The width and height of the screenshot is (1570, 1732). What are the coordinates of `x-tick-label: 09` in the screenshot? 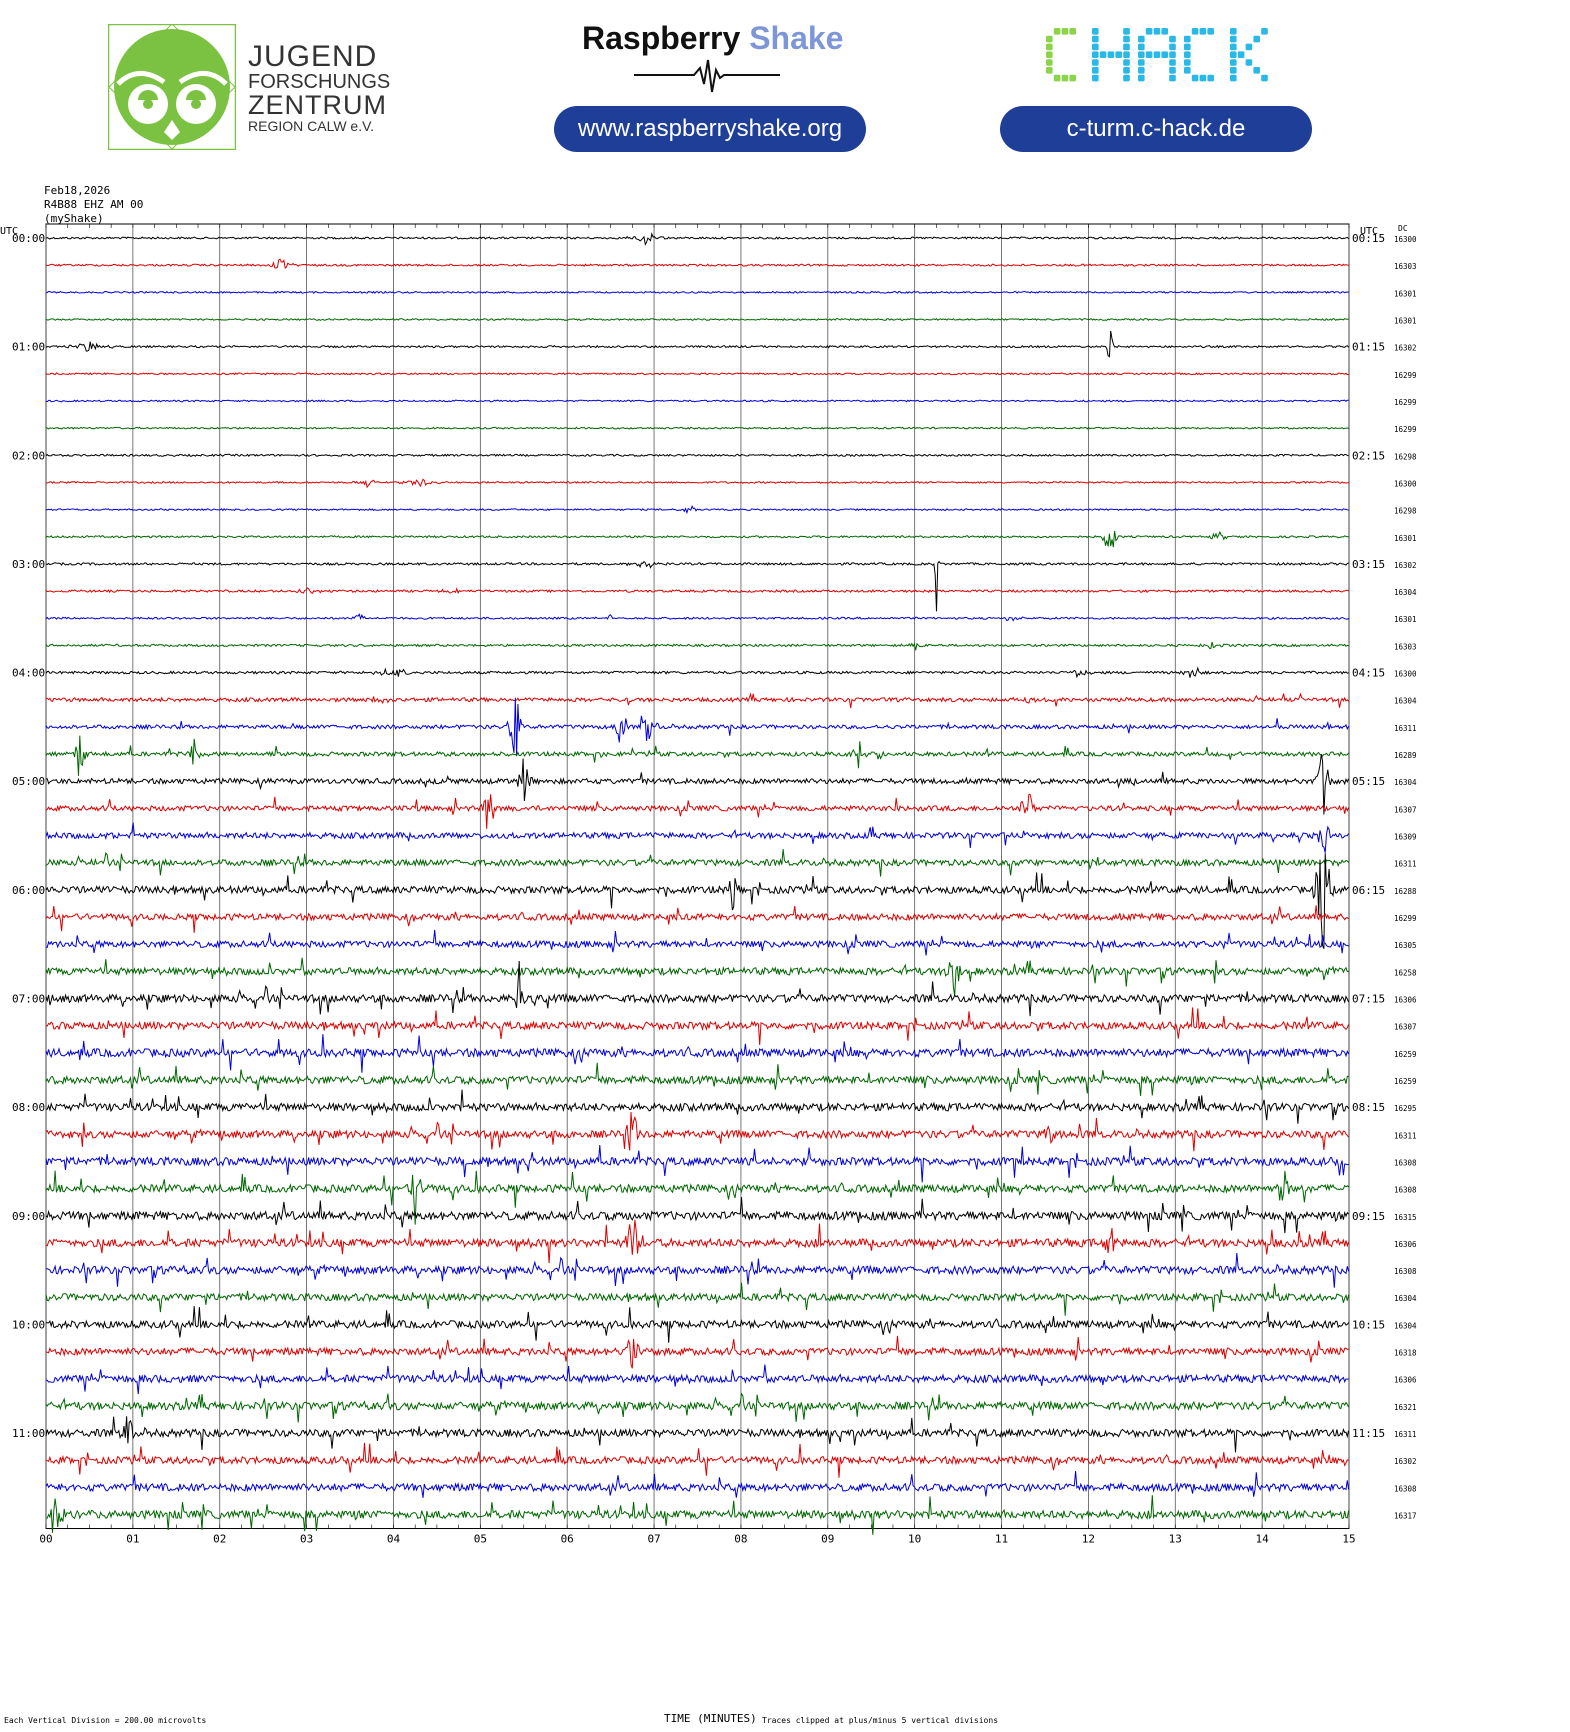 It's located at (827, 1539).